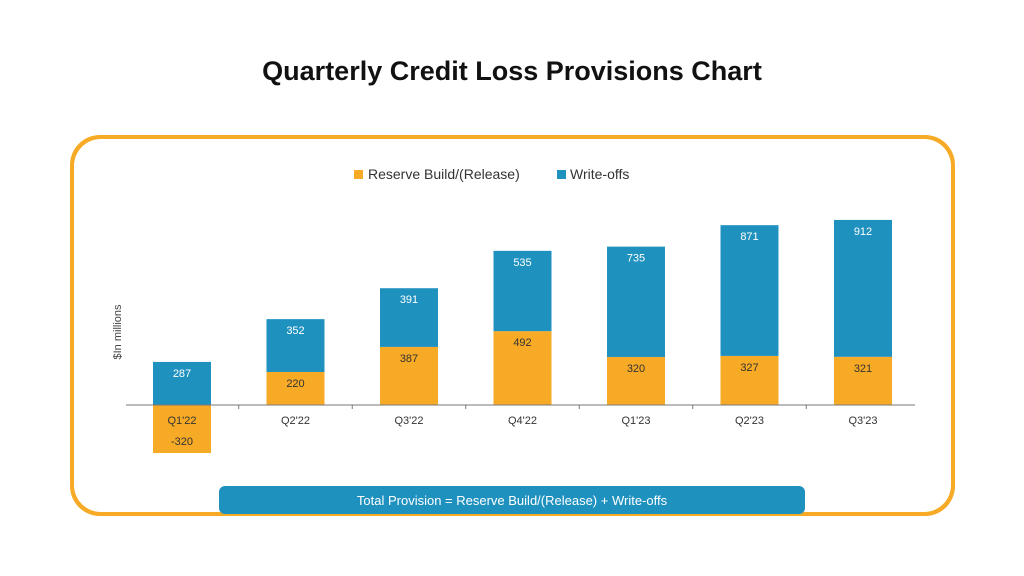  What do you see at coordinates (182, 374) in the screenshot?
I see `data-label-writeoffs: 287` at bounding box center [182, 374].